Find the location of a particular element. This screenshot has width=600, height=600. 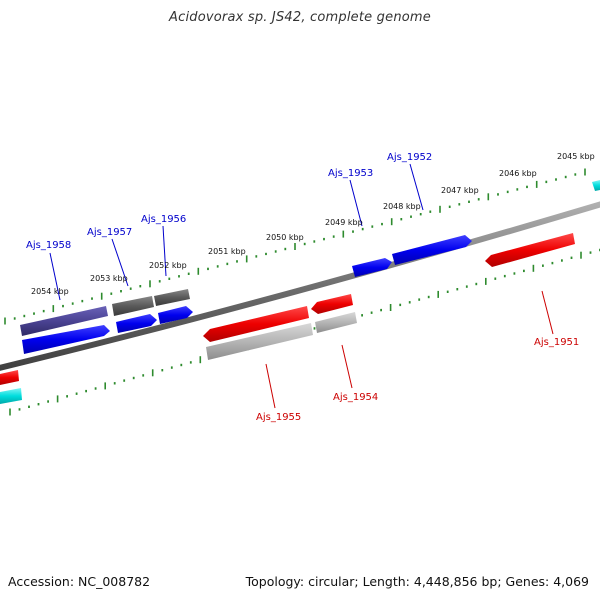

gene-label-ajs-1957: Ajs_1957 is located at coordinates (109, 232).